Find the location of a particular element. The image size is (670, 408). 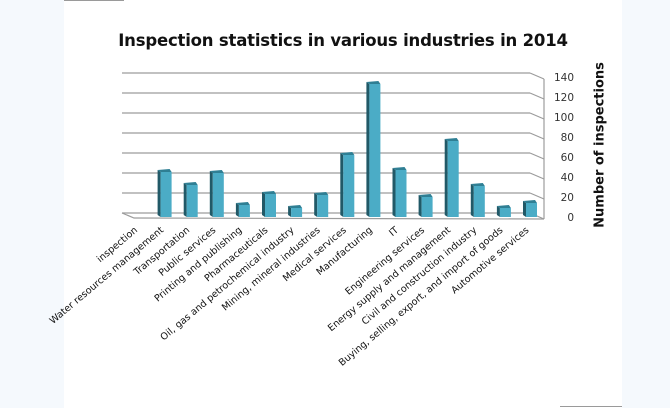

y-tick-label: 20 is located at coordinates (567, 198).